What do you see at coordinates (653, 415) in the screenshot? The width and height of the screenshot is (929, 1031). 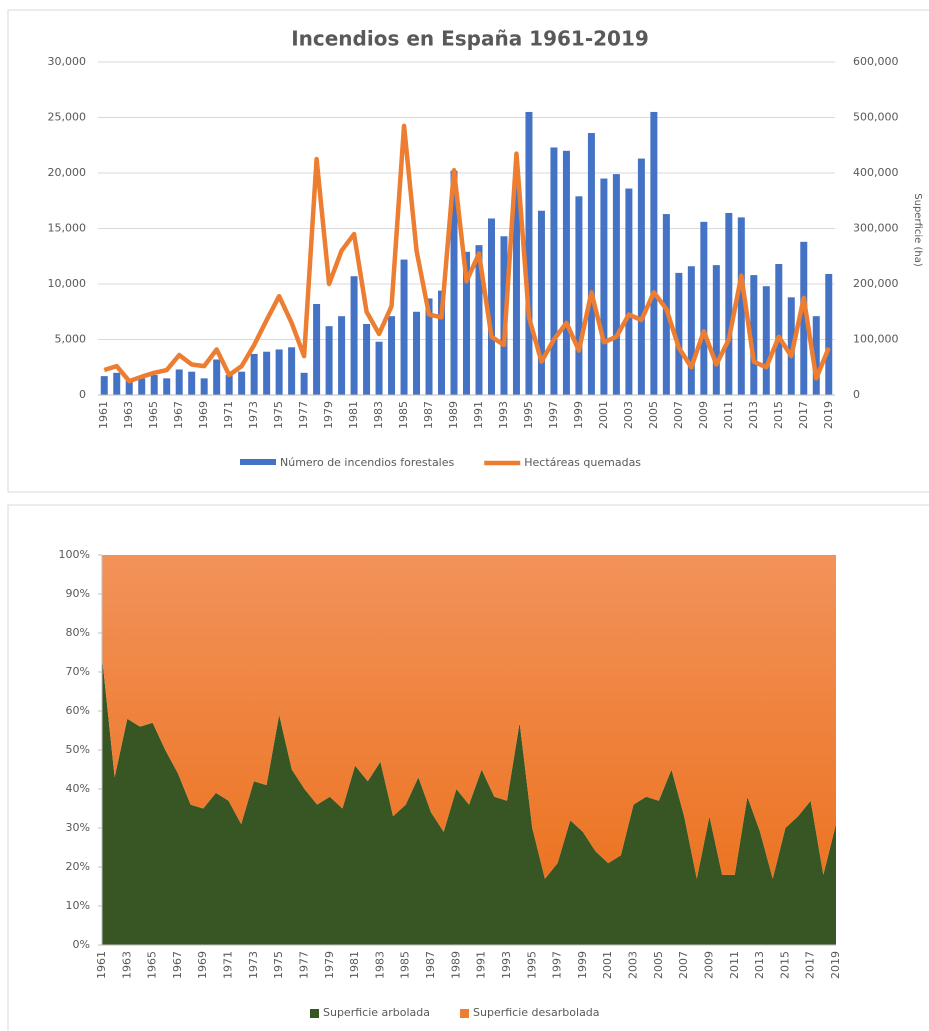 I see `x-tick-label: 2005` at bounding box center [653, 415].